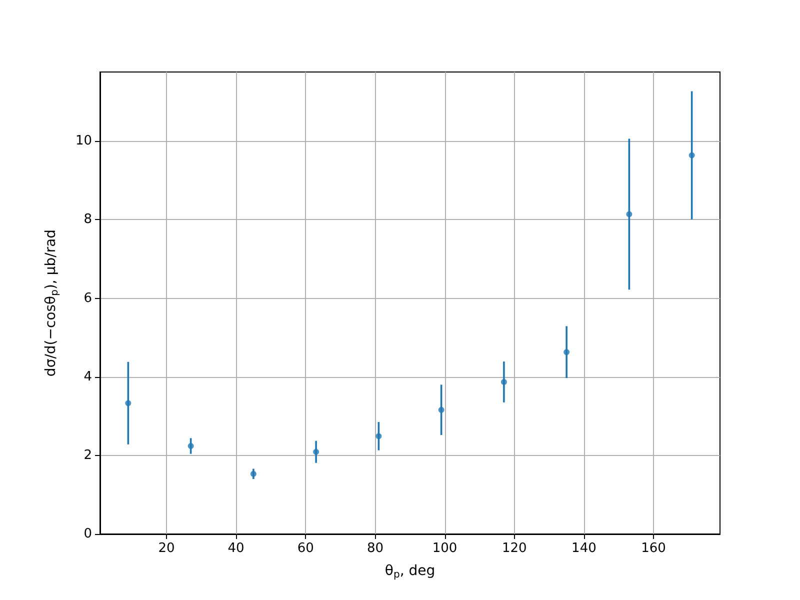 This screenshot has width=800, height=600. What do you see at coordinates (88, 298) in the screenshot?
I see `y-tick-label: 6` at bounding box center [88, 298].